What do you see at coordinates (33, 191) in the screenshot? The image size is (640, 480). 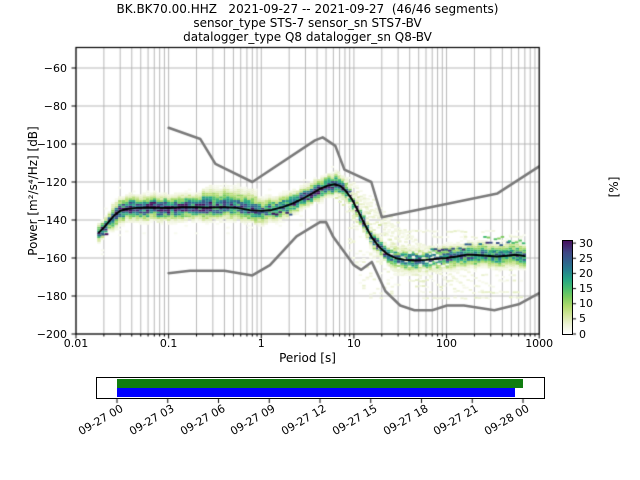 I see `y-axis-label: Power [m²/s⁴/Hz] [dB]` at bounding box center [33, 191].